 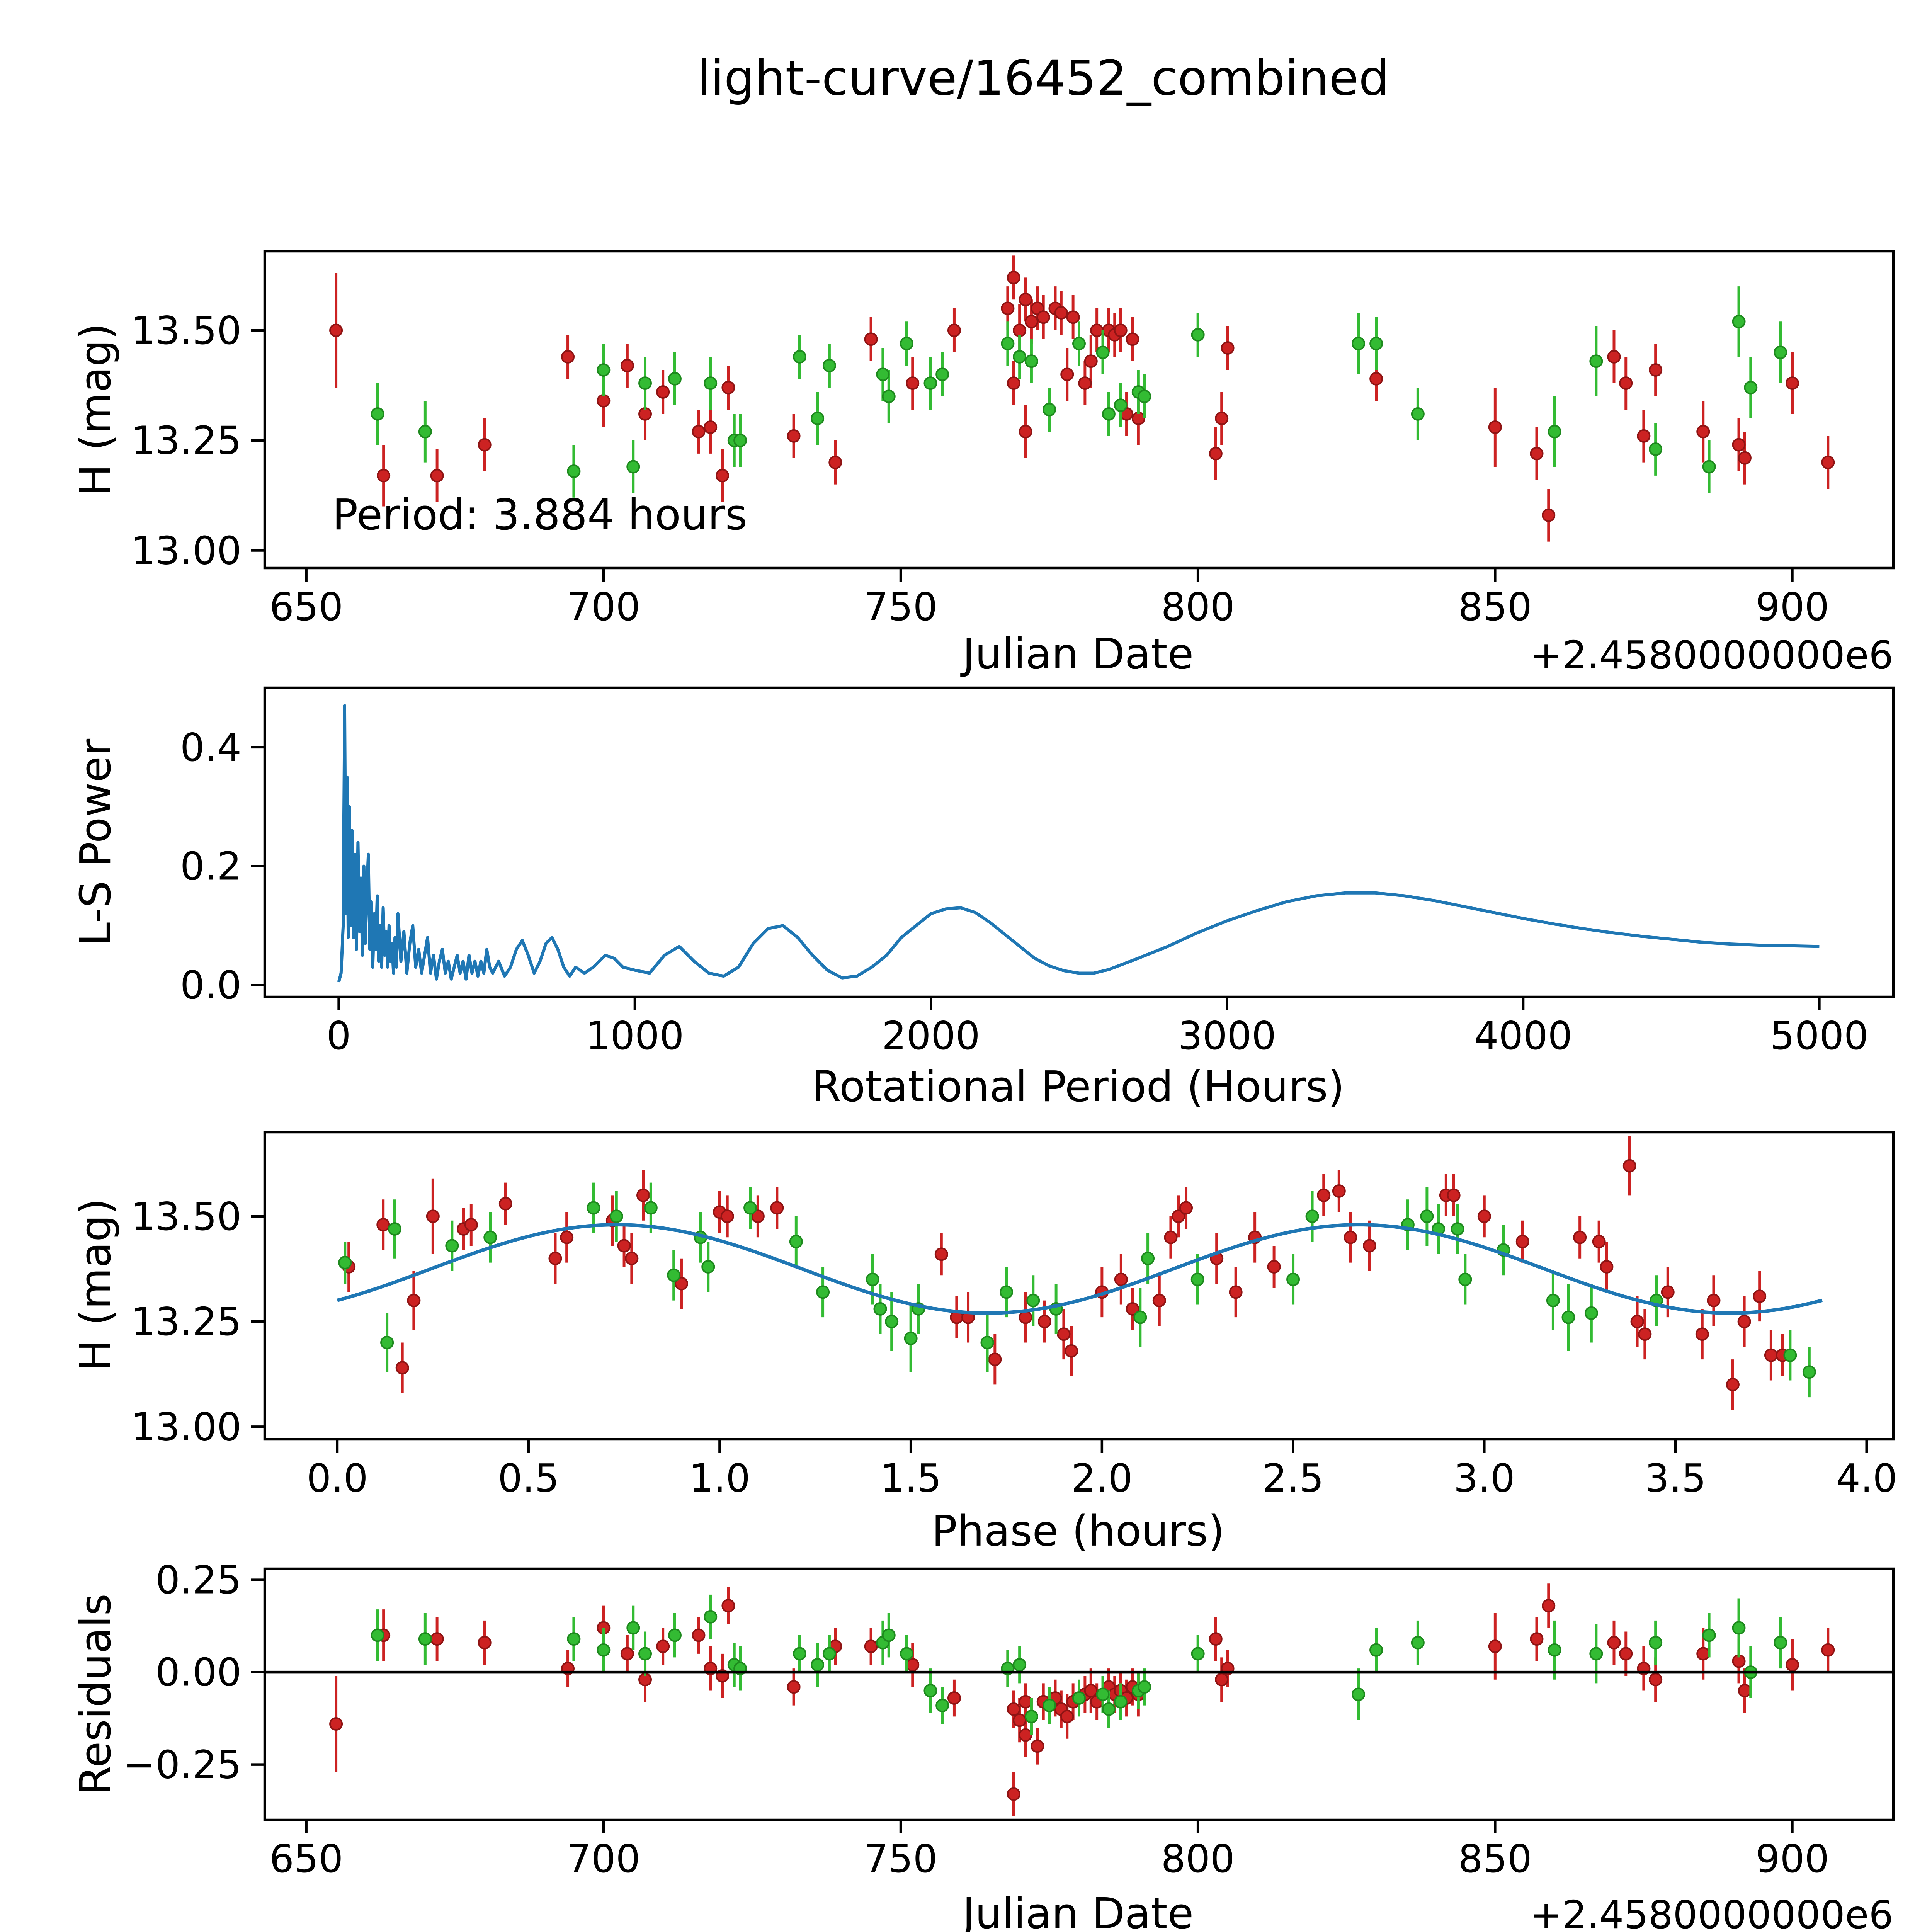 I want to click on series-green, so click(x=1079, y=392).